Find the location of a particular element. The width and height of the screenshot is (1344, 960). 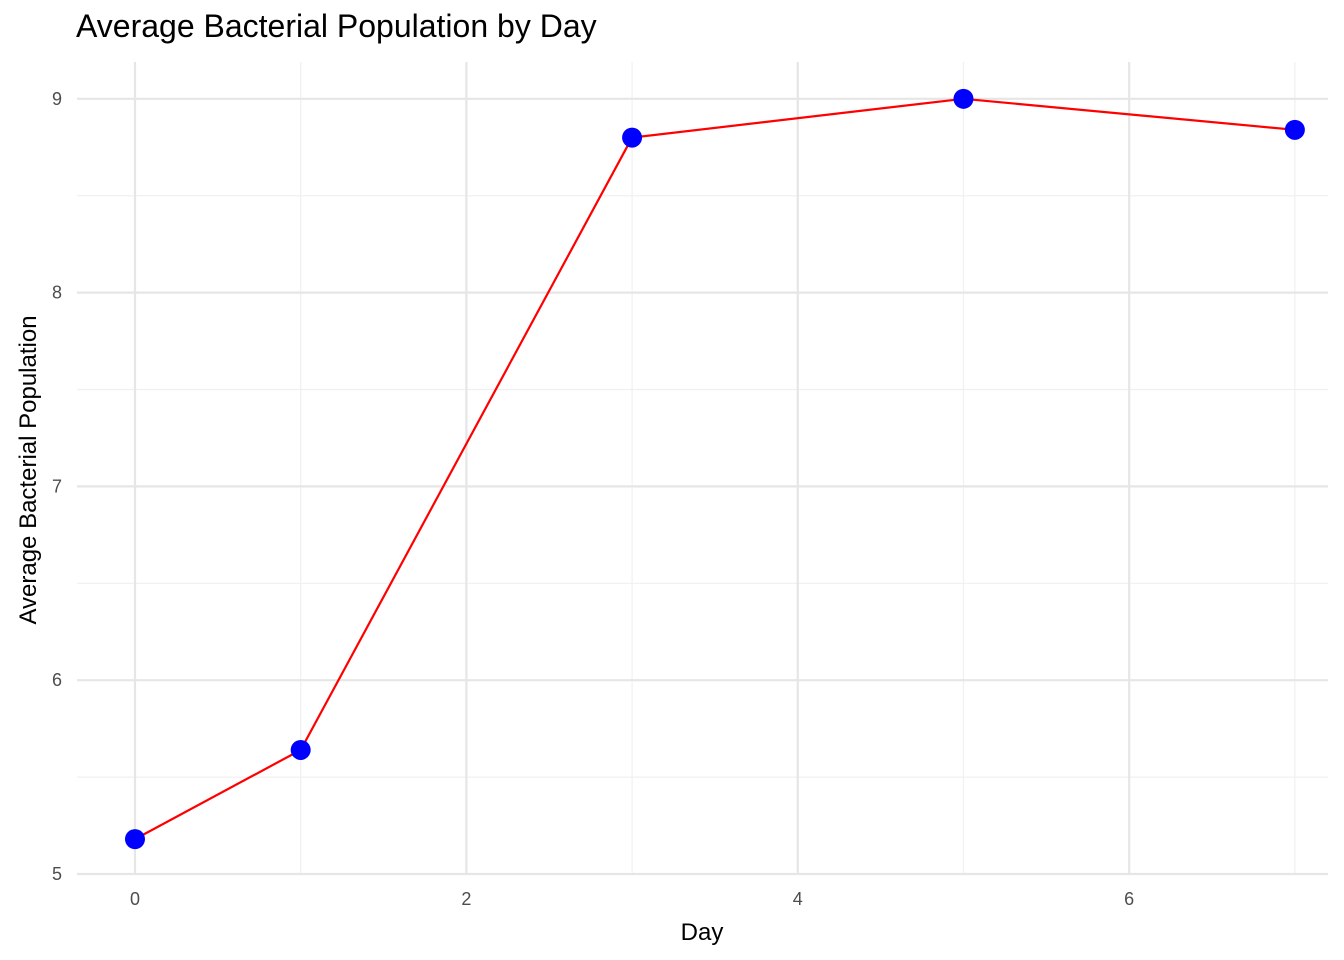

y-axis-title: Average Bacterial Population is located at coordinates (28, 469).